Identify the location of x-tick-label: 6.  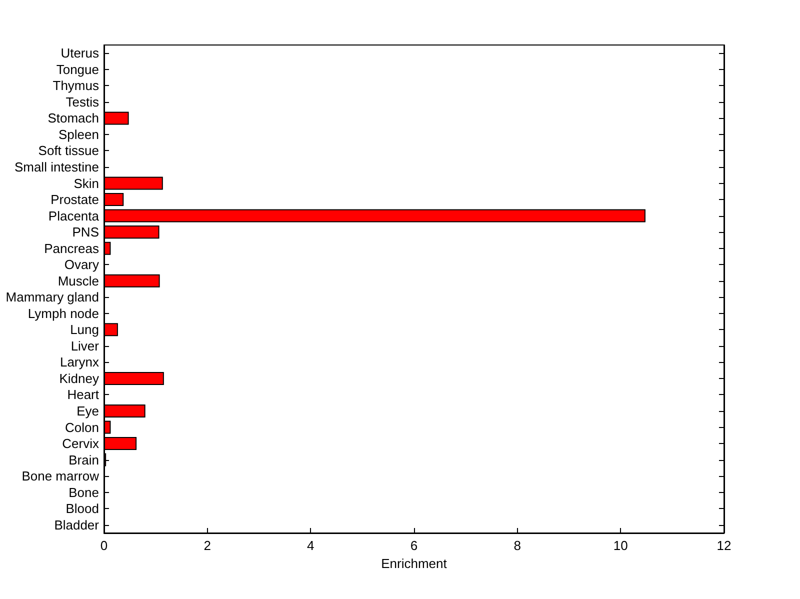
(414, 545).